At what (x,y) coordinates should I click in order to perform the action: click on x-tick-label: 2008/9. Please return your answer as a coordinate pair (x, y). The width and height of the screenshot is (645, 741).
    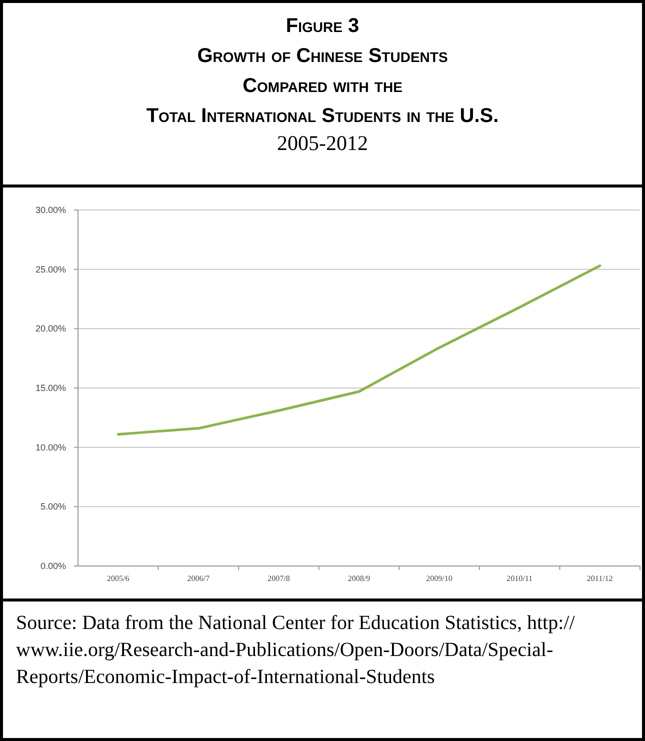
    Looking at the image, I should click on (359, 578).